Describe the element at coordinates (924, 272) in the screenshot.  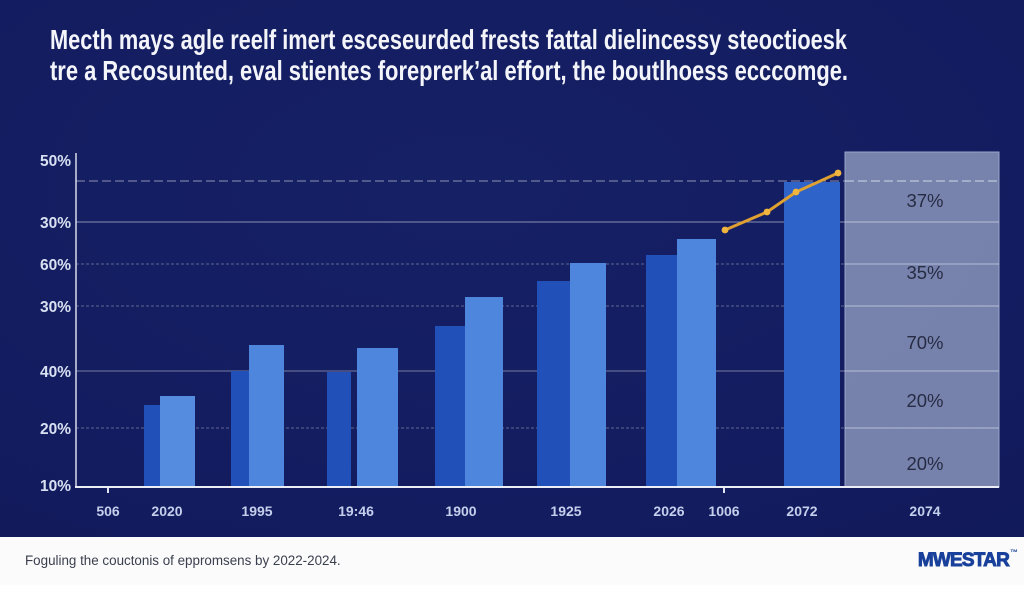
I see `svg-text: 35%` at that location.